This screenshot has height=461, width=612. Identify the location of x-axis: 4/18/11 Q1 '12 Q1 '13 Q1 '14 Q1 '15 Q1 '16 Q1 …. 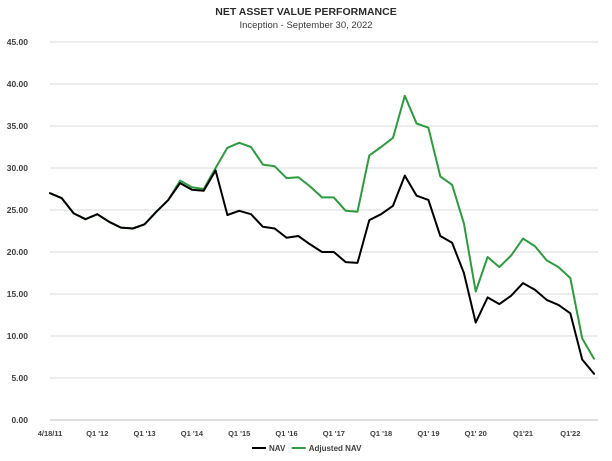
(309, 433).